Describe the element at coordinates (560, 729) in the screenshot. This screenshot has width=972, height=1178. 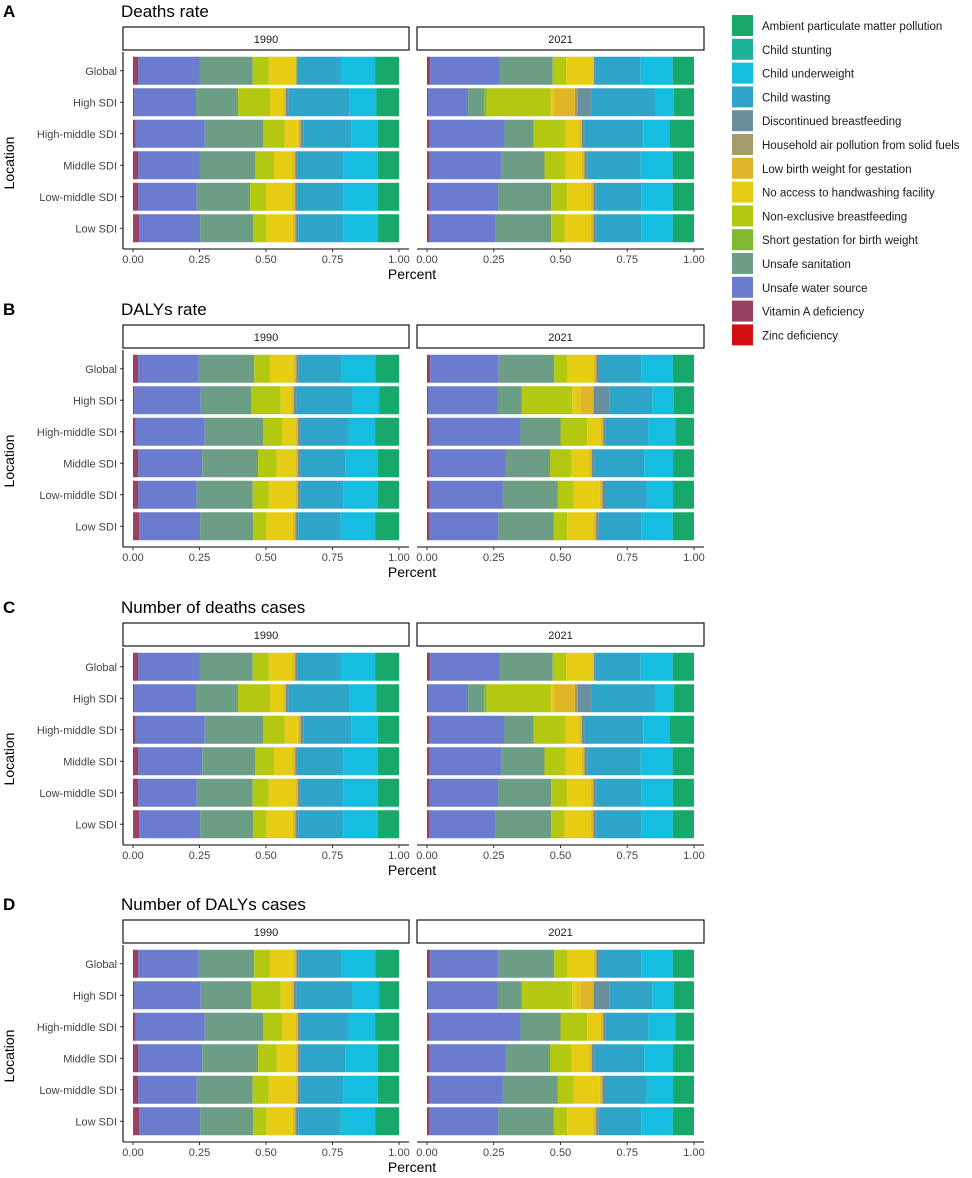
I see `bar-high-middle-sdi` at that location.